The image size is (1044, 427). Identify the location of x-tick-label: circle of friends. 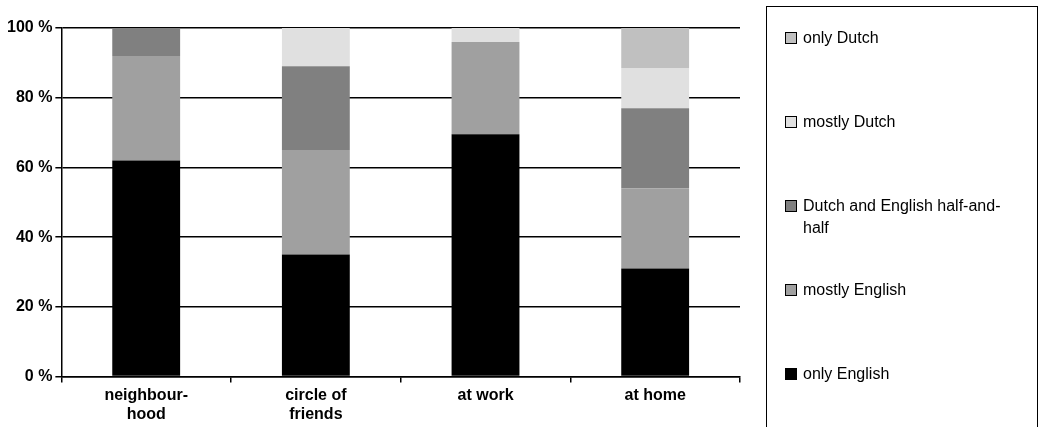
(316, 403).